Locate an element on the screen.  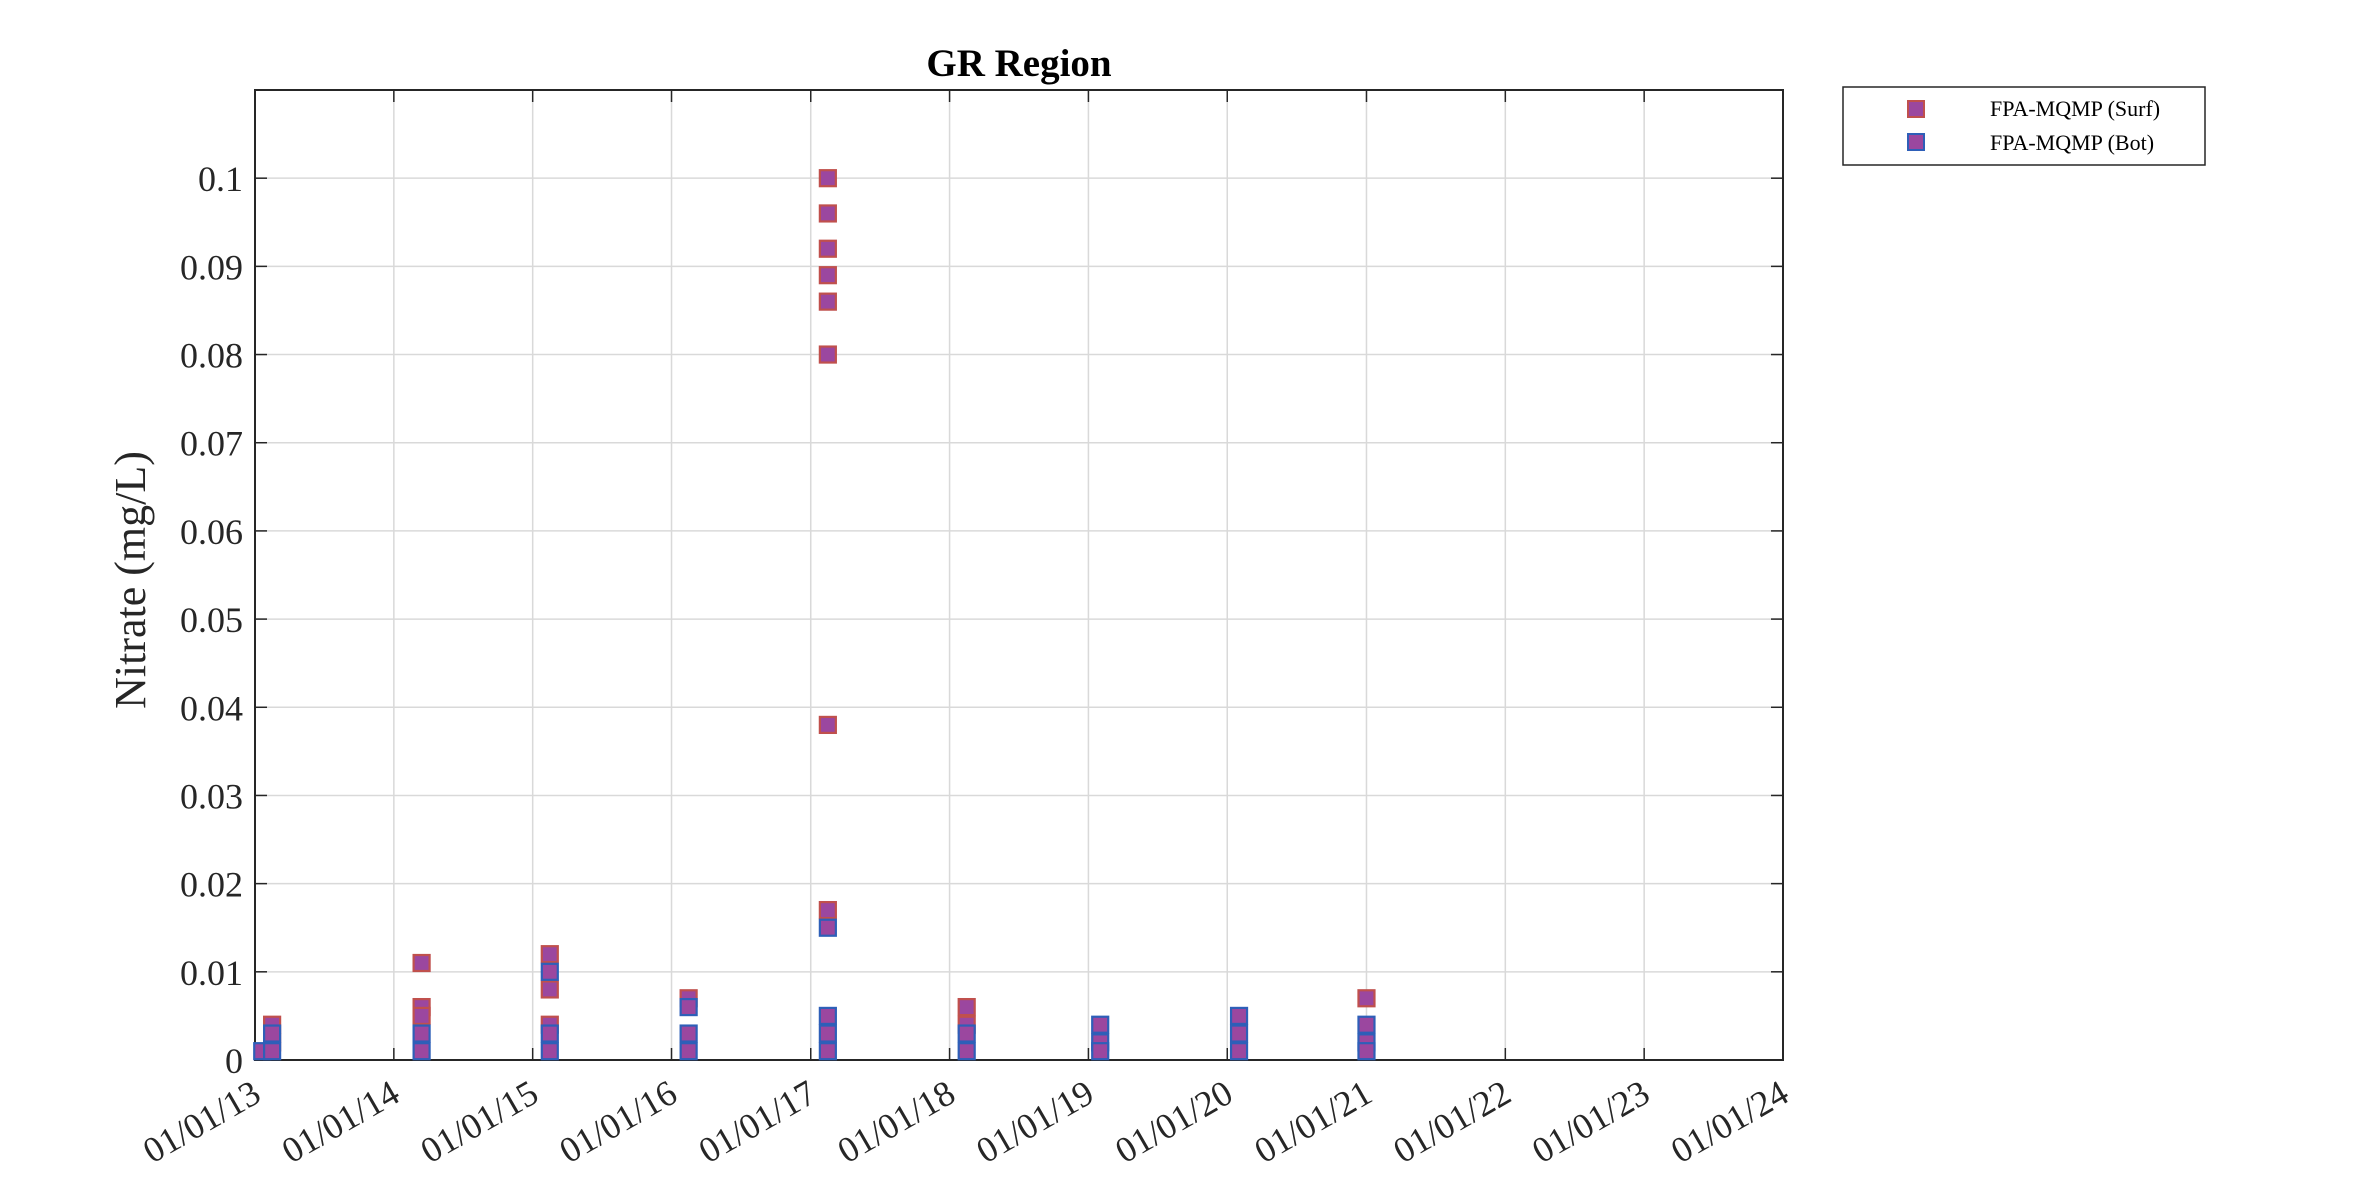
x-tick-label: 01/01/21 is located at coordinates (1313, 1121).